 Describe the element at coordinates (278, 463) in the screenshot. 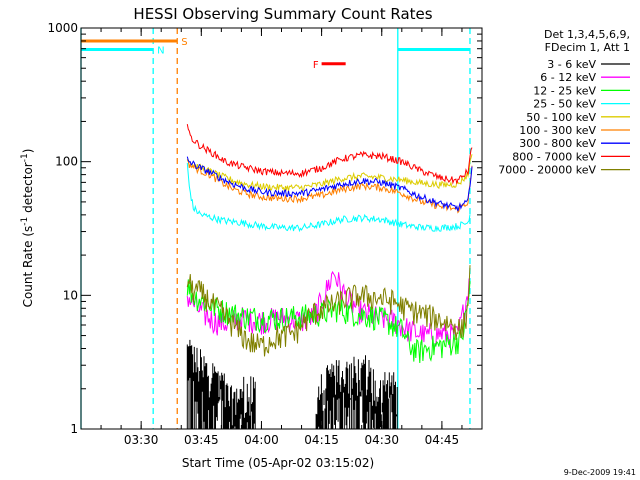

I see `x-axis-label: Start Time (05-Apr-02 03:15:02)` at that location.